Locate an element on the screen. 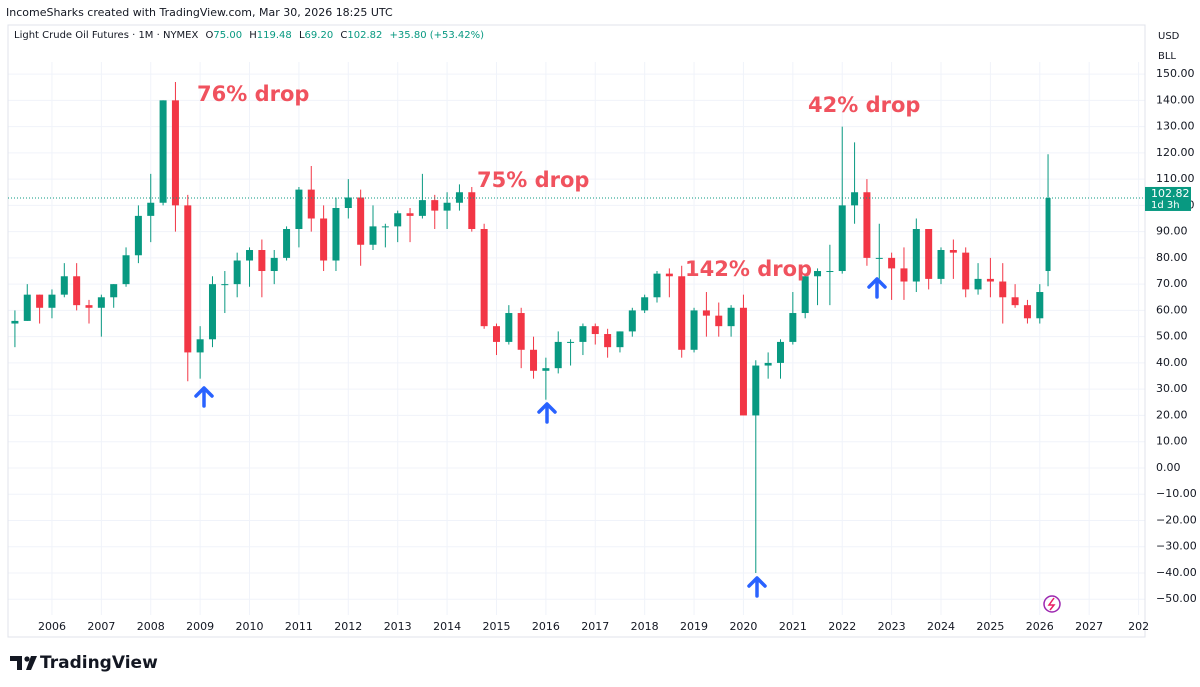  y-tick-label: −50.00 is located at coordinates (1176, 598).